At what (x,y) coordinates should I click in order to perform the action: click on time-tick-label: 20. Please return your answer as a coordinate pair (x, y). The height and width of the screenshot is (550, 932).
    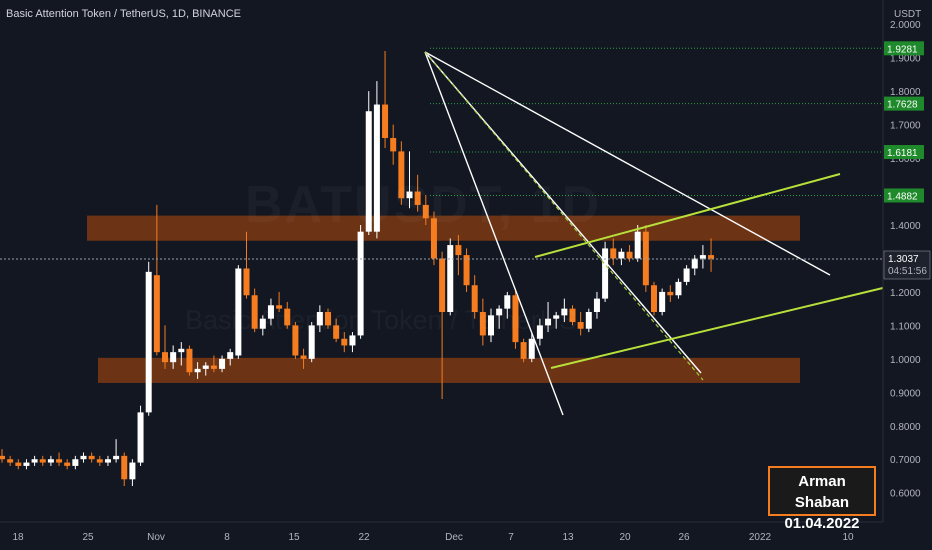
    Looking at the image, I should click on (625, 537).